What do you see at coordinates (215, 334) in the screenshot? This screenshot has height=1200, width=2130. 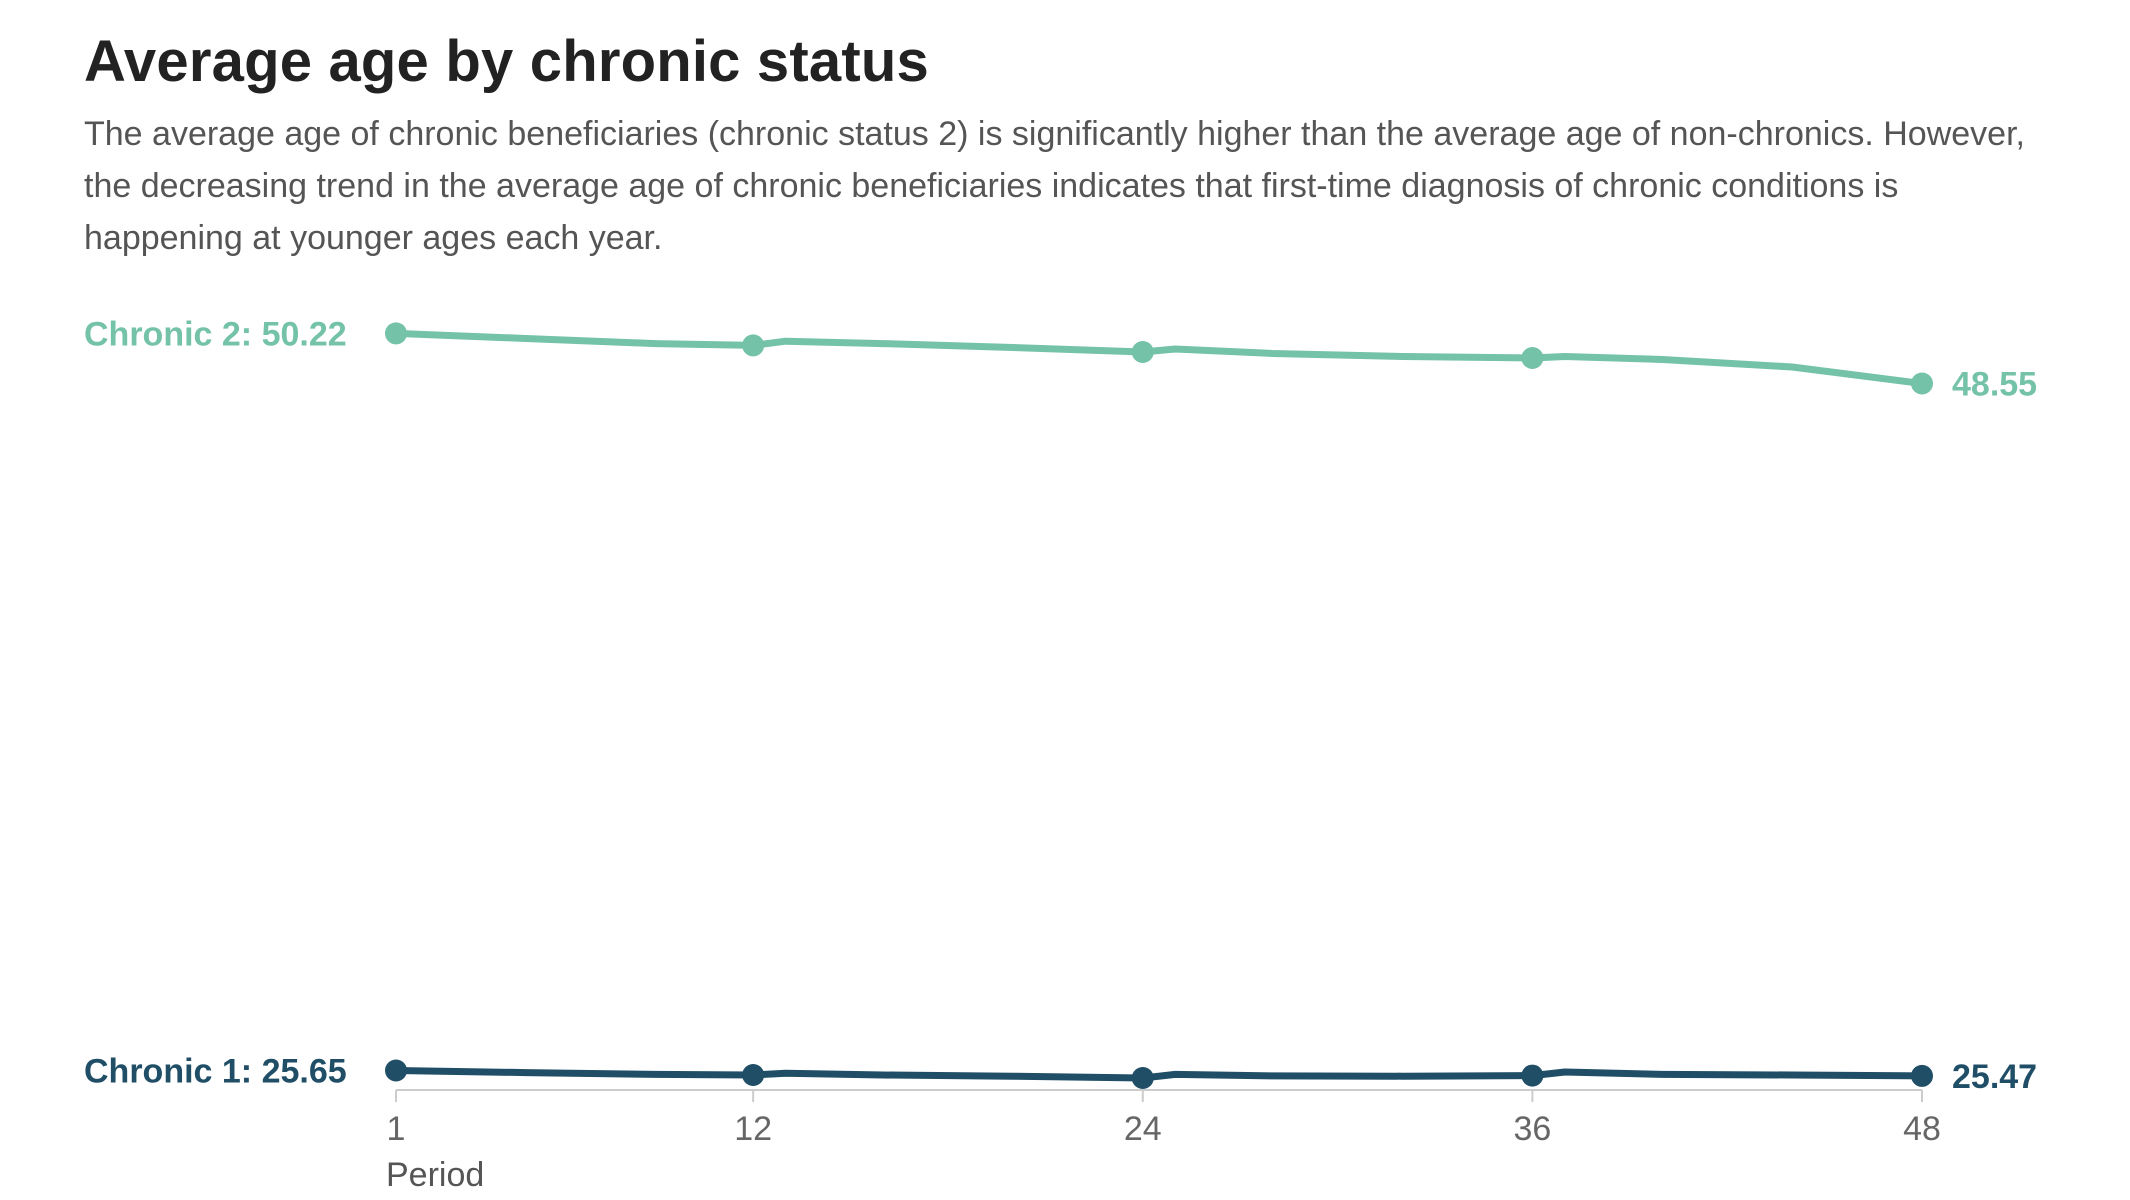 I see `series-start-label-chronic2: Chronic 2: 50.22` at bounding box center [215, 334].